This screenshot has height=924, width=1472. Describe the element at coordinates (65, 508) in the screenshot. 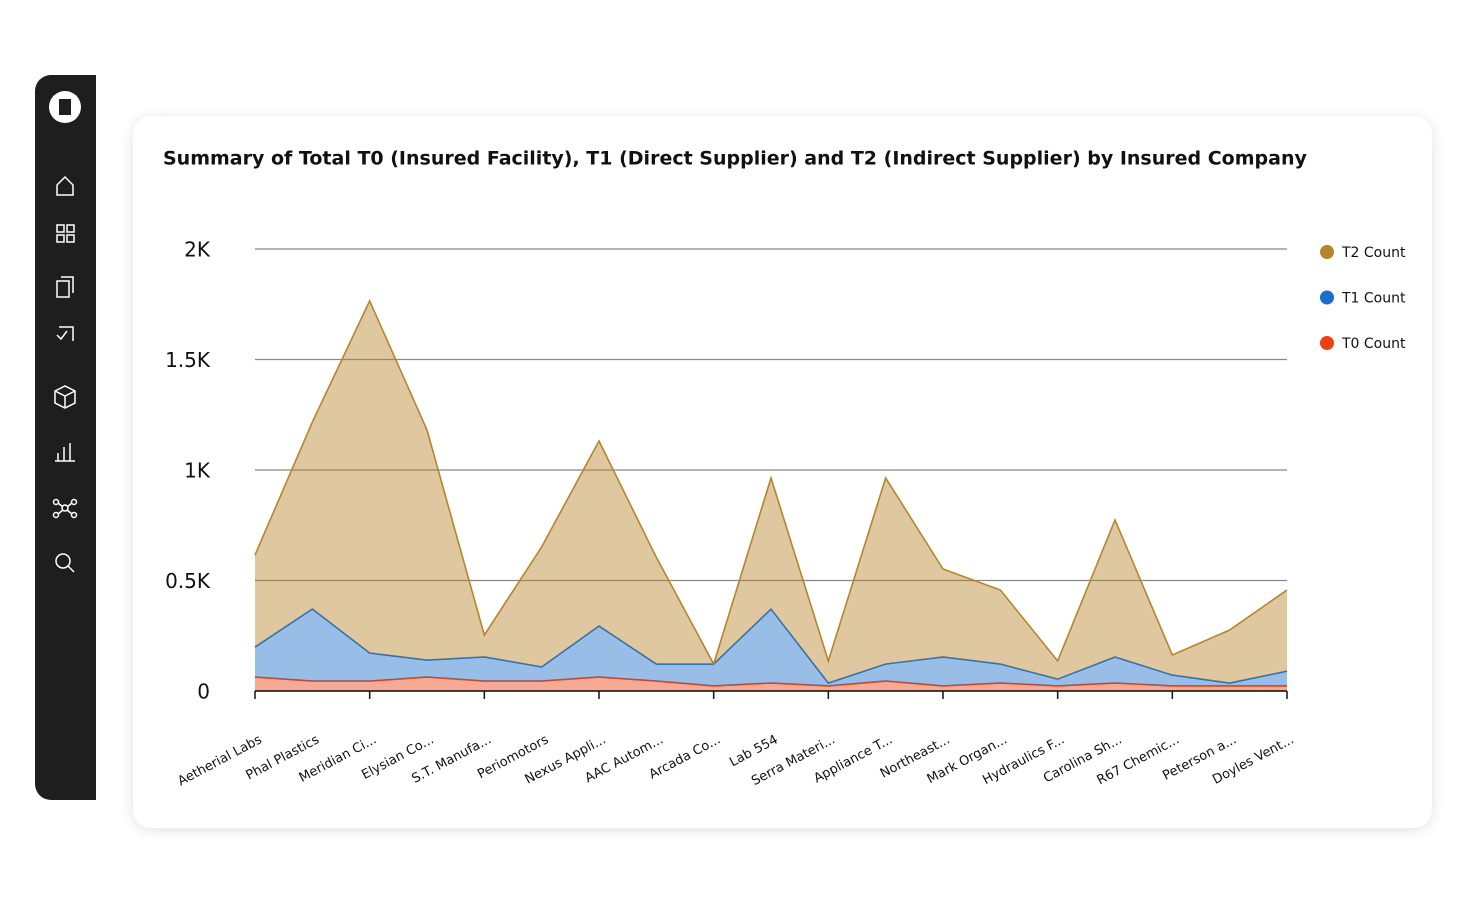

I see `network-icon` at that location.